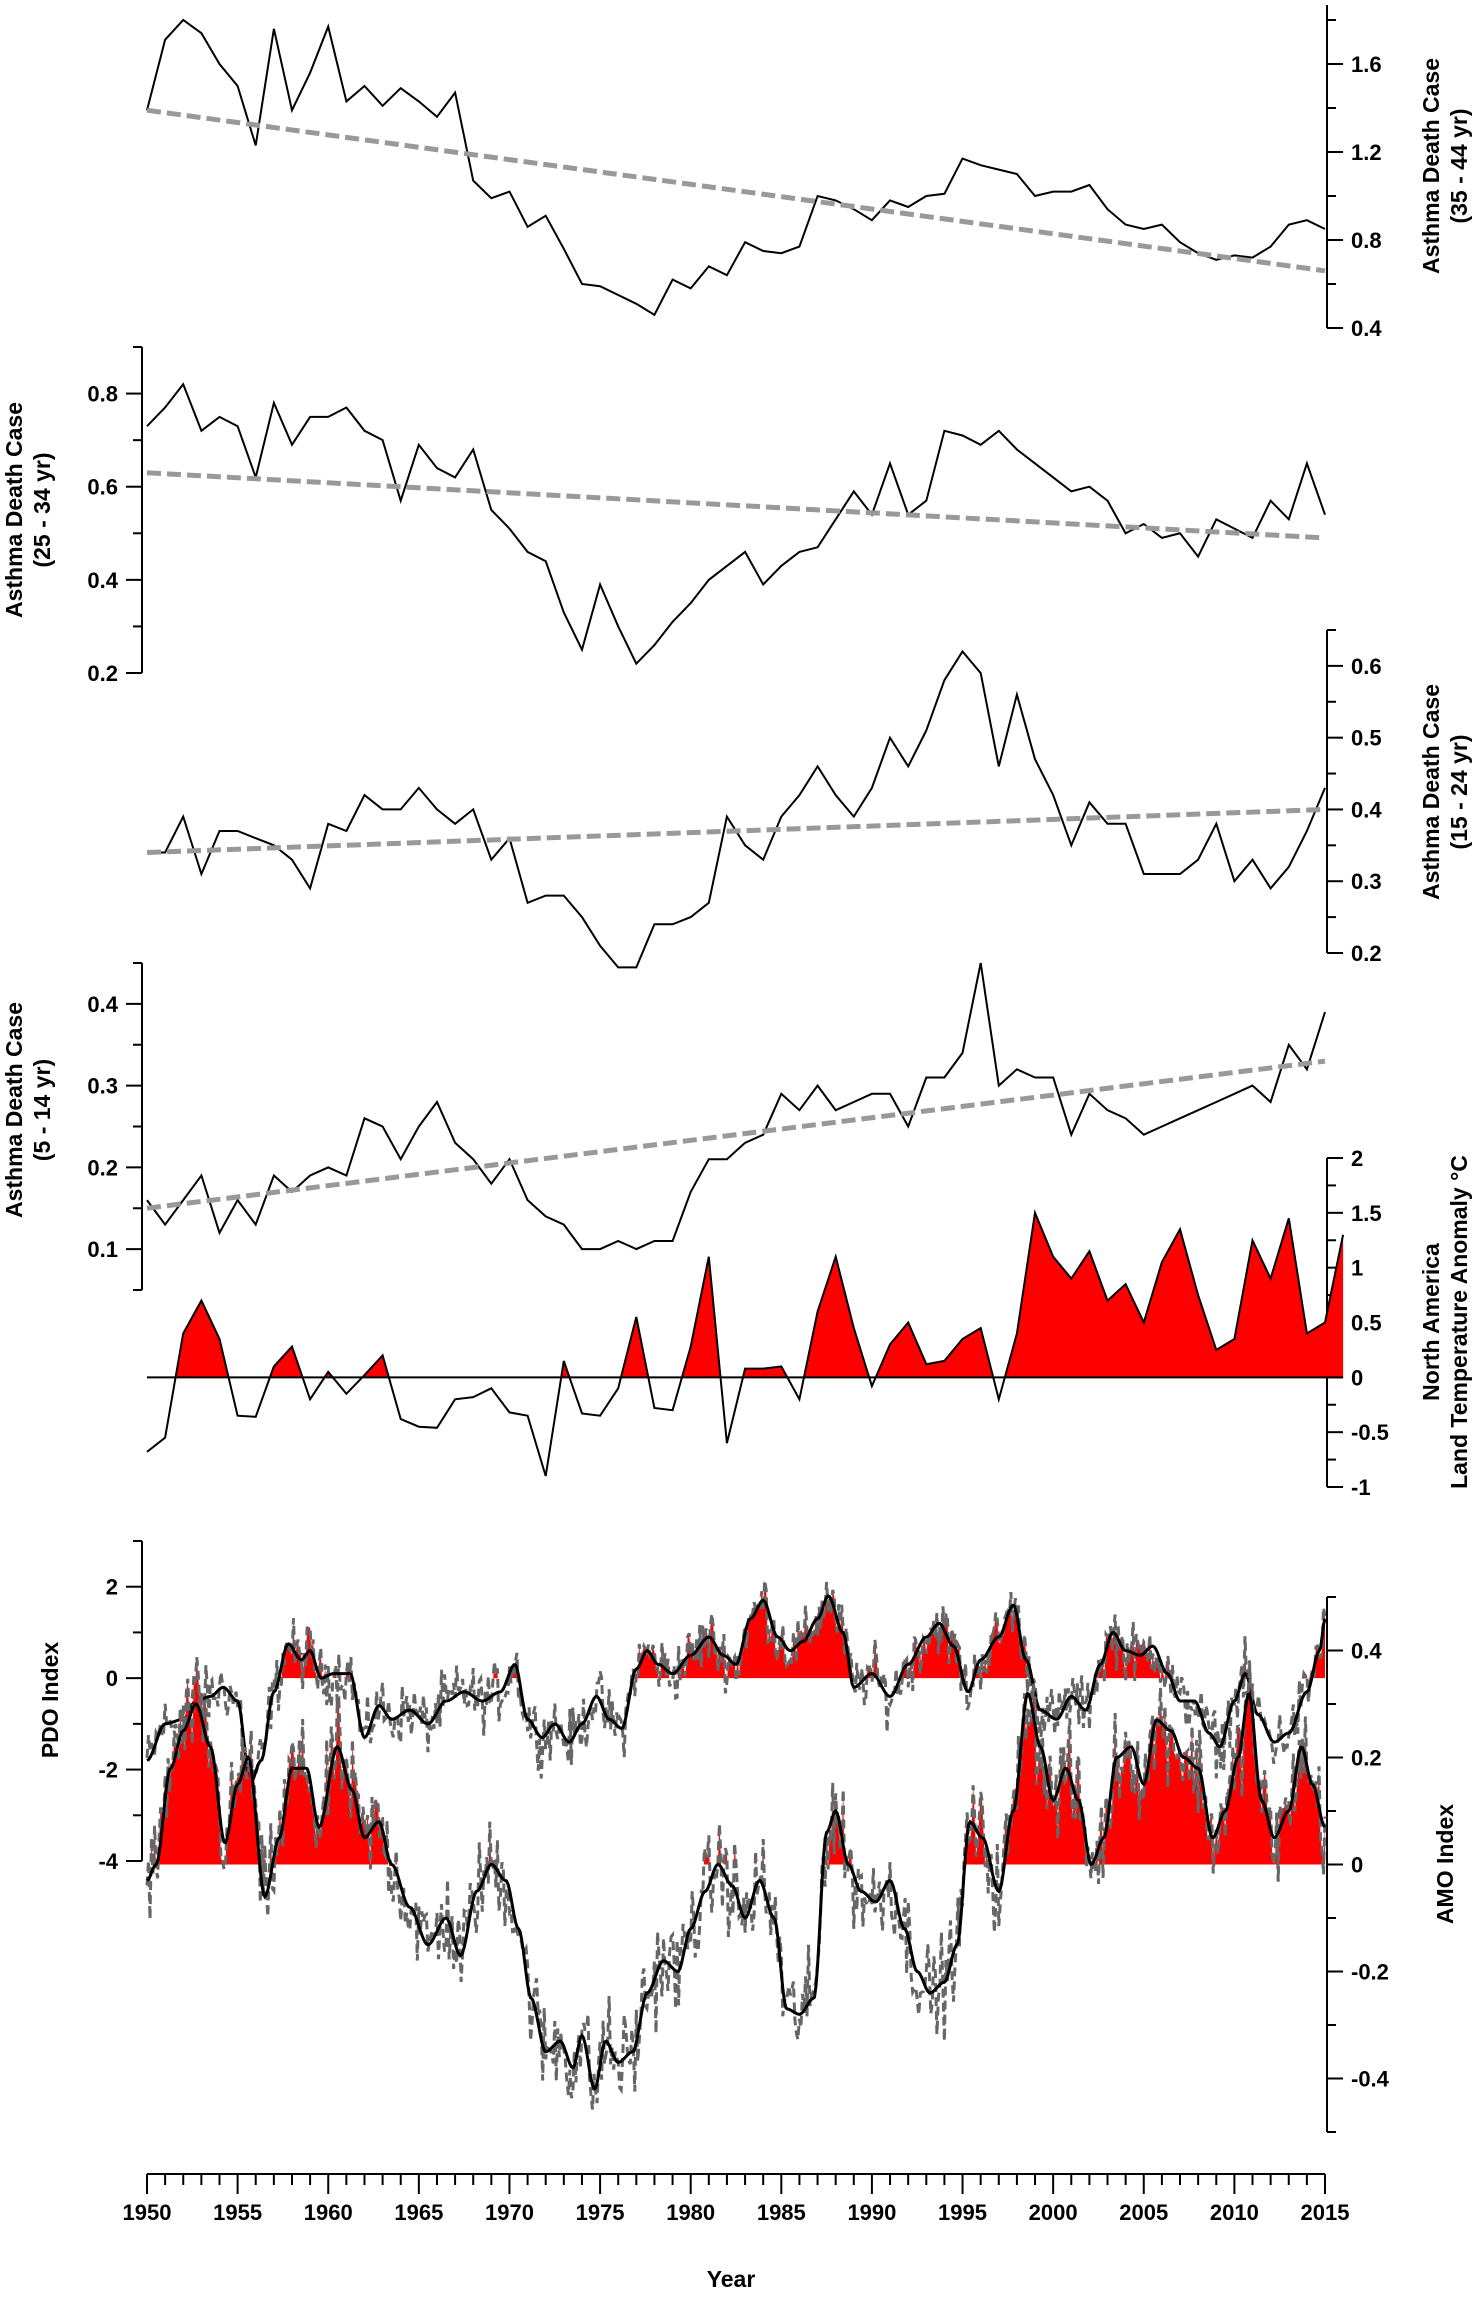 The height and width of the screenshot is (2298, 1484). What do you see at coordinates (736, 1134) in the screenshot?
I see `asthma-5-14-trend-line` at bounding box center [736, 1134].